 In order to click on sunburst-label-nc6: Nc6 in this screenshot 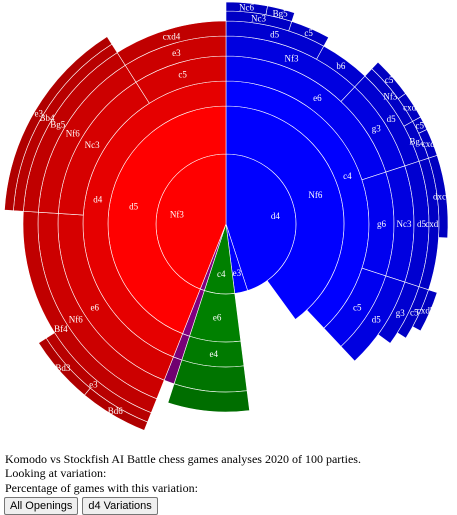, I will do `click(246, 7)`.